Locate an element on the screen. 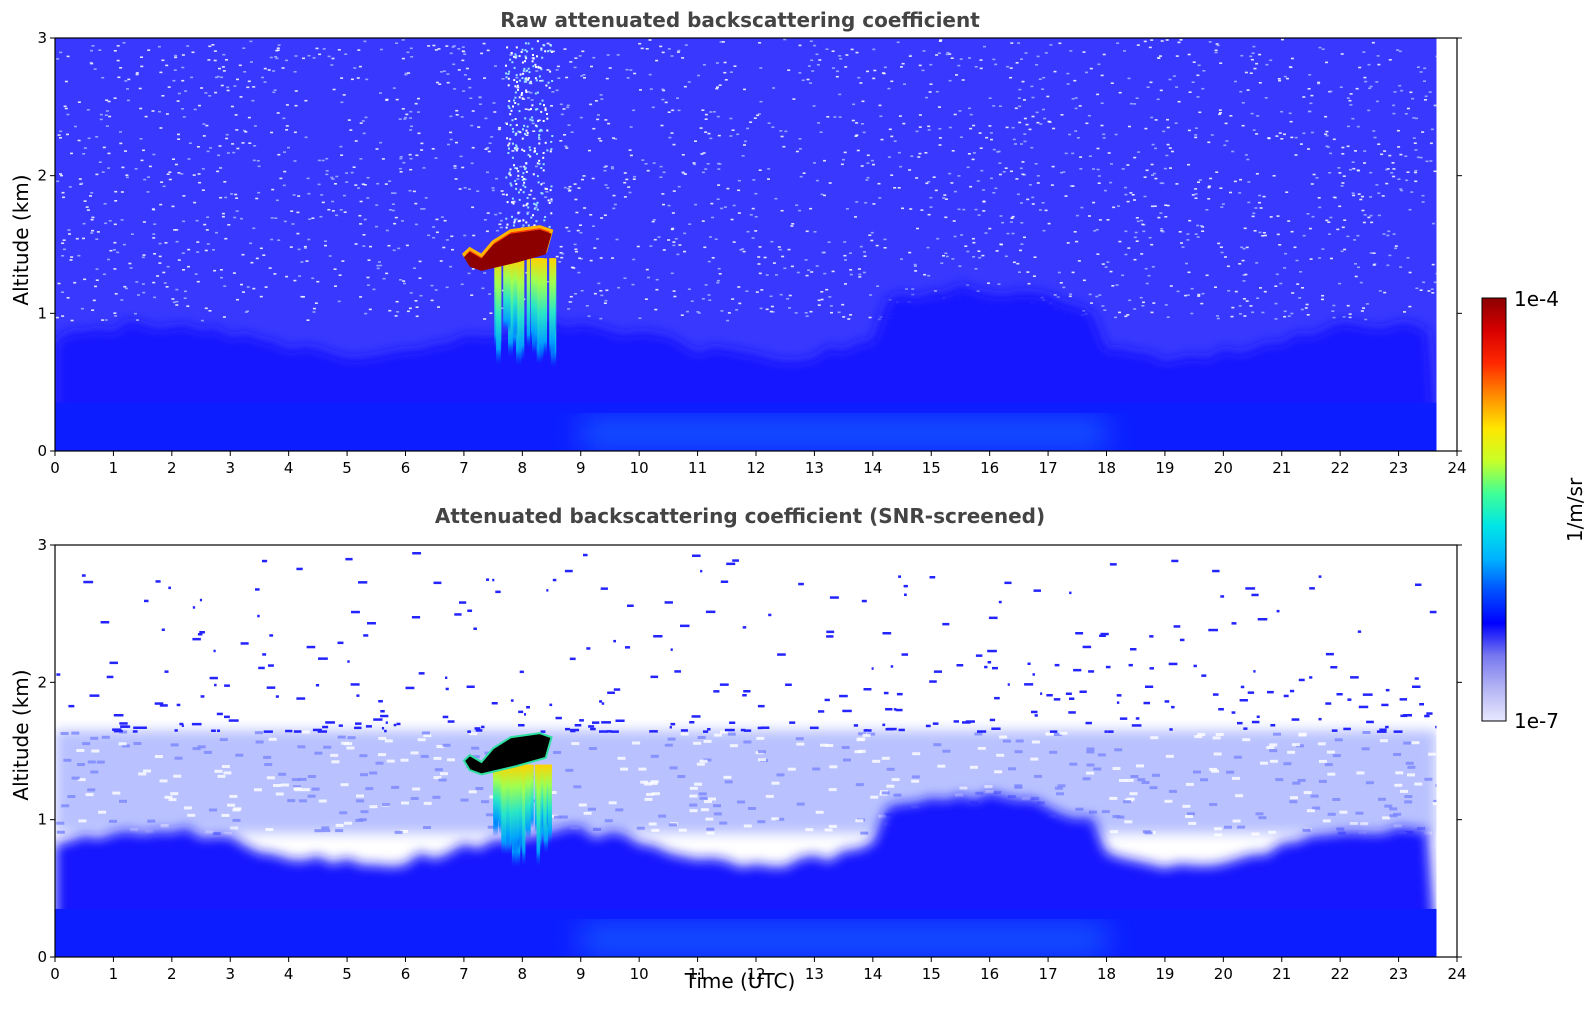 Image resolution: width=1595 pixels, height=1020 pixels. x-tick-label: 13 is located at coordinates (814, 974).